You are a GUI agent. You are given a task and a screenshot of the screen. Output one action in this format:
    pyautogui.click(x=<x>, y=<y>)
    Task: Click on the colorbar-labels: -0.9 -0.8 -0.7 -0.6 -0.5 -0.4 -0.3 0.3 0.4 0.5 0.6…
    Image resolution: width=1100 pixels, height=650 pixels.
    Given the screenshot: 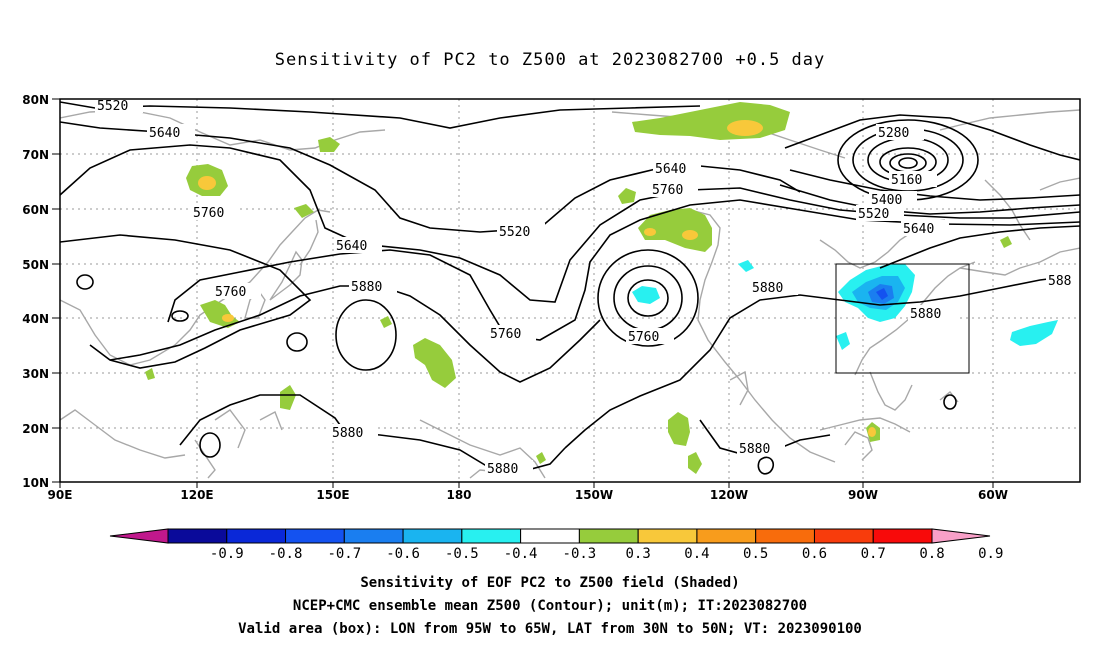 What is the action you would take?
    pyautogui.click(x=607, y=554)
    